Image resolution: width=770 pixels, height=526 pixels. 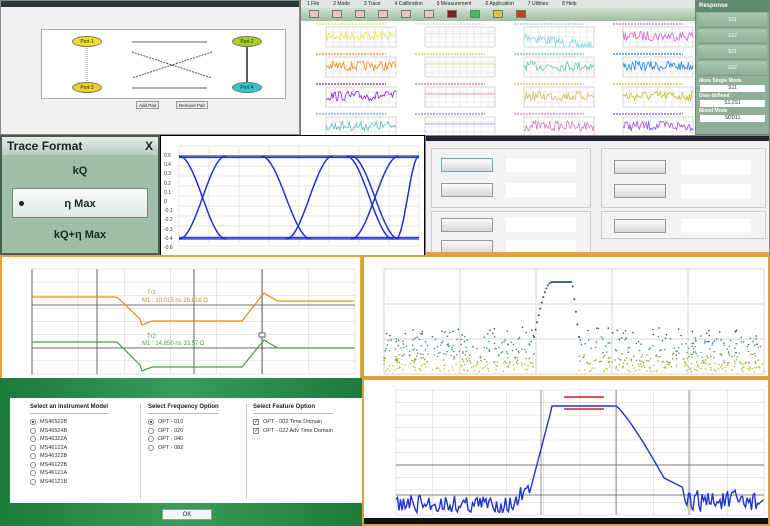 What do you see at coordinates (183, 431) in the screenshot?
I see `freqs-option: OPT - 020` at bounding box center [183, 431].